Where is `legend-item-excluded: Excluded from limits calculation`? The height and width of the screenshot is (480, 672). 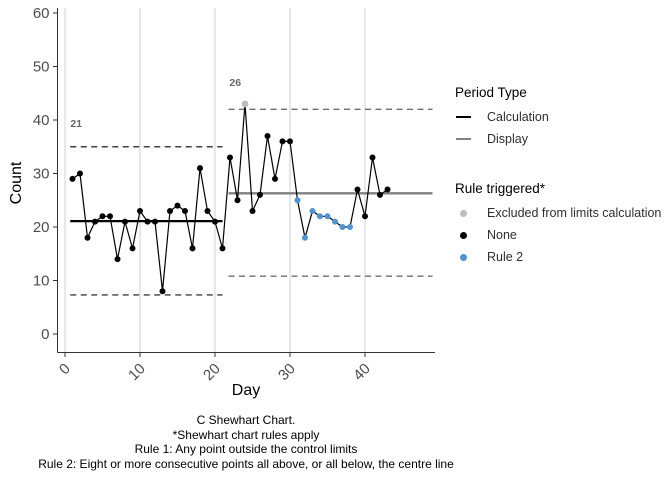 legend-item-excluded: Excluded from limits calculation is located at coordinates (563, 213).